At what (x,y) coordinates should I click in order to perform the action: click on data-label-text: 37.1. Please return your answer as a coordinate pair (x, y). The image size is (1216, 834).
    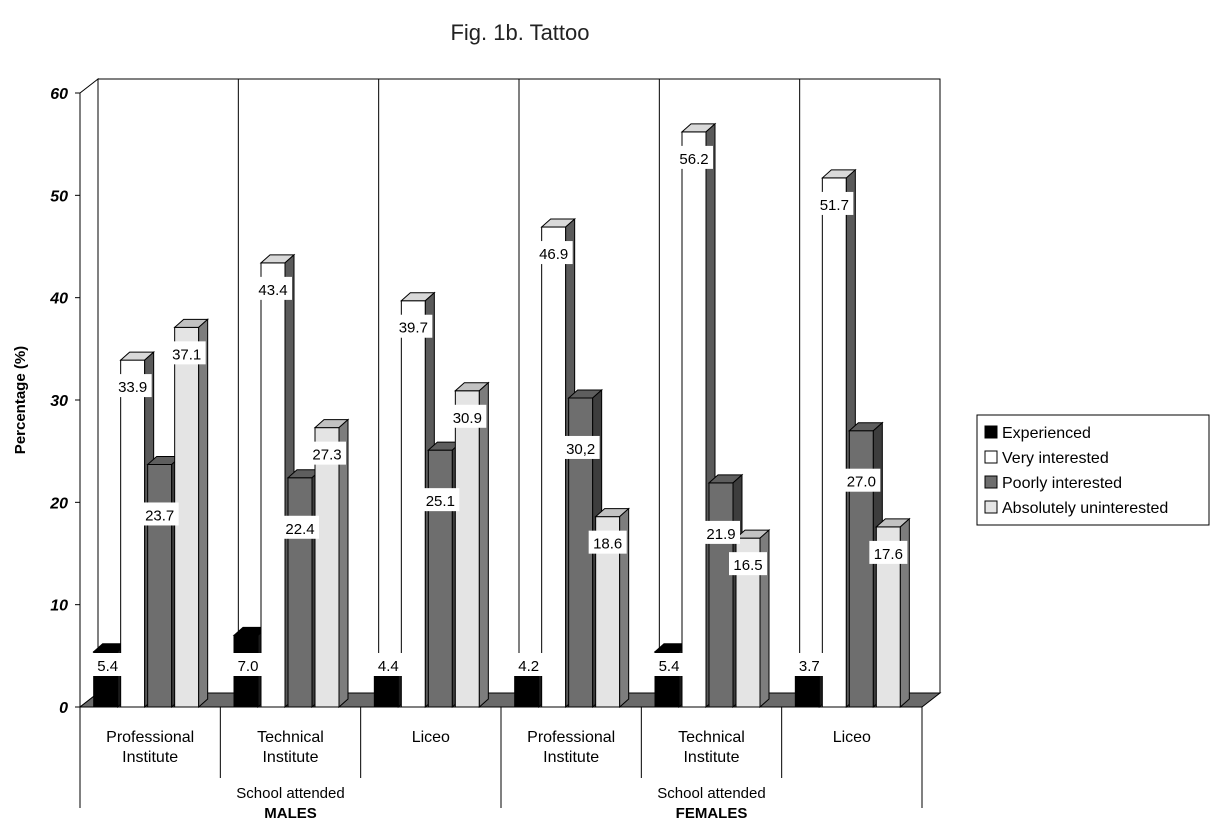
    Looking at the image, I should click on (186, 354).